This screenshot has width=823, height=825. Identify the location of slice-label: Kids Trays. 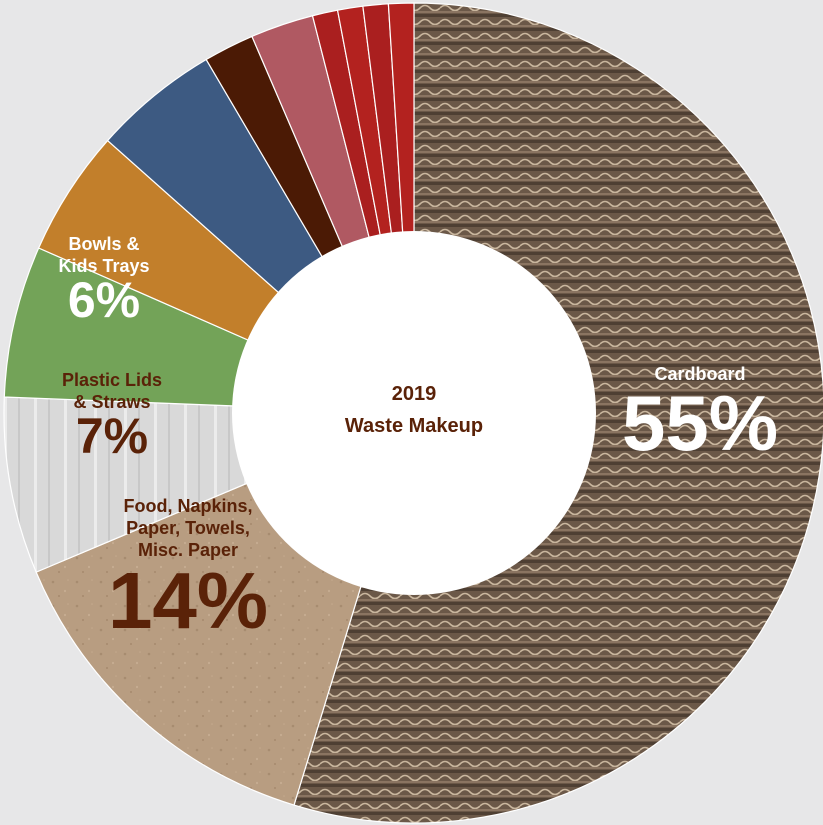
(103, 266).